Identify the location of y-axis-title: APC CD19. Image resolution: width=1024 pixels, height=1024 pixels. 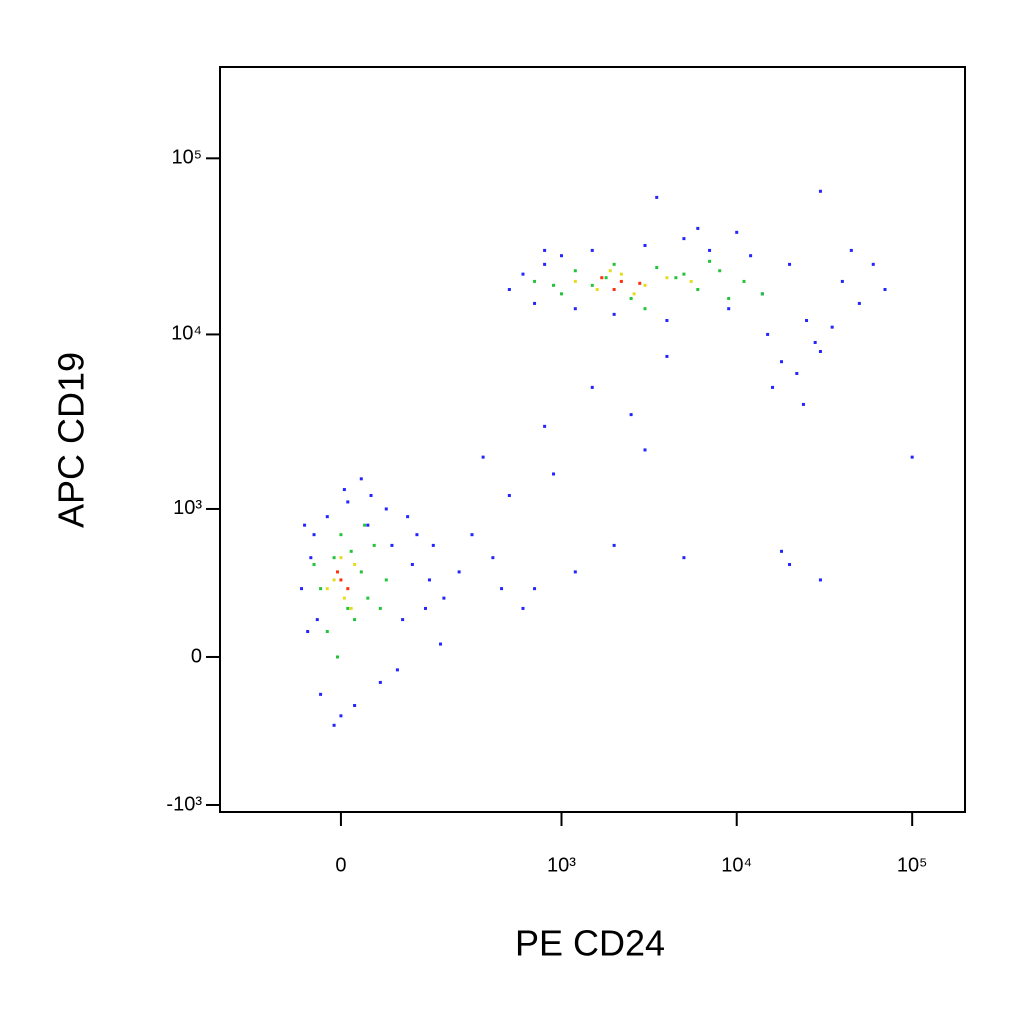
(71, 440).